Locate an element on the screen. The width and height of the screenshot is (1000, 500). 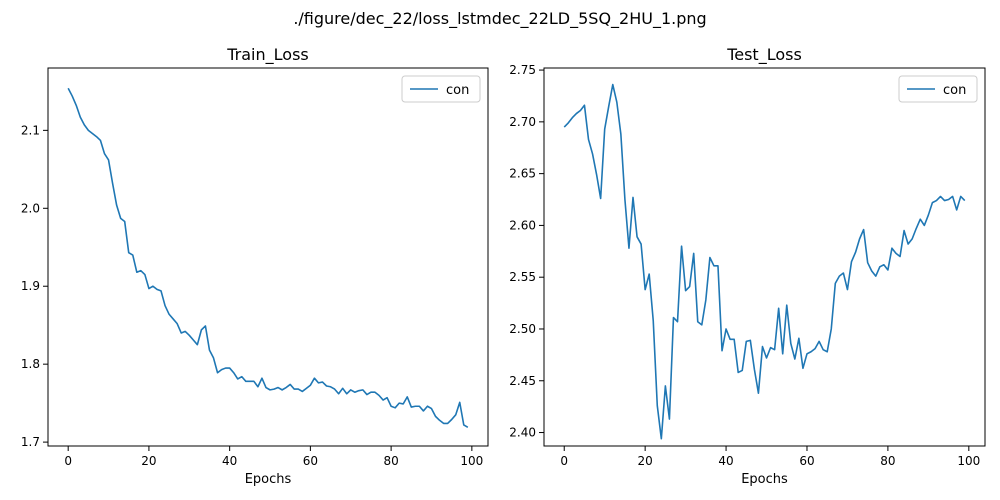
train-loss-x-tick-label: 60 is located at coordinates (310, 461).